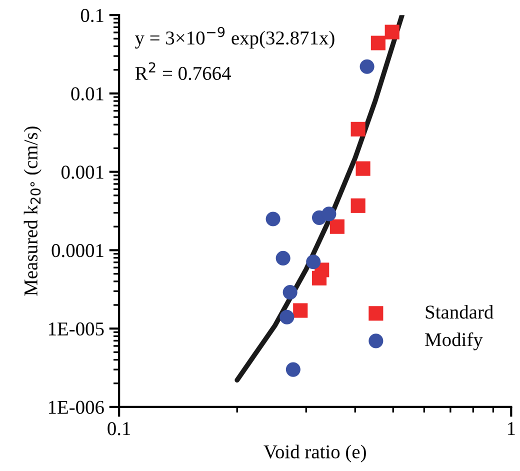 The image size is (520, 471). I want to click on x-axis-title: Void ratio (e), so click(315, 453).